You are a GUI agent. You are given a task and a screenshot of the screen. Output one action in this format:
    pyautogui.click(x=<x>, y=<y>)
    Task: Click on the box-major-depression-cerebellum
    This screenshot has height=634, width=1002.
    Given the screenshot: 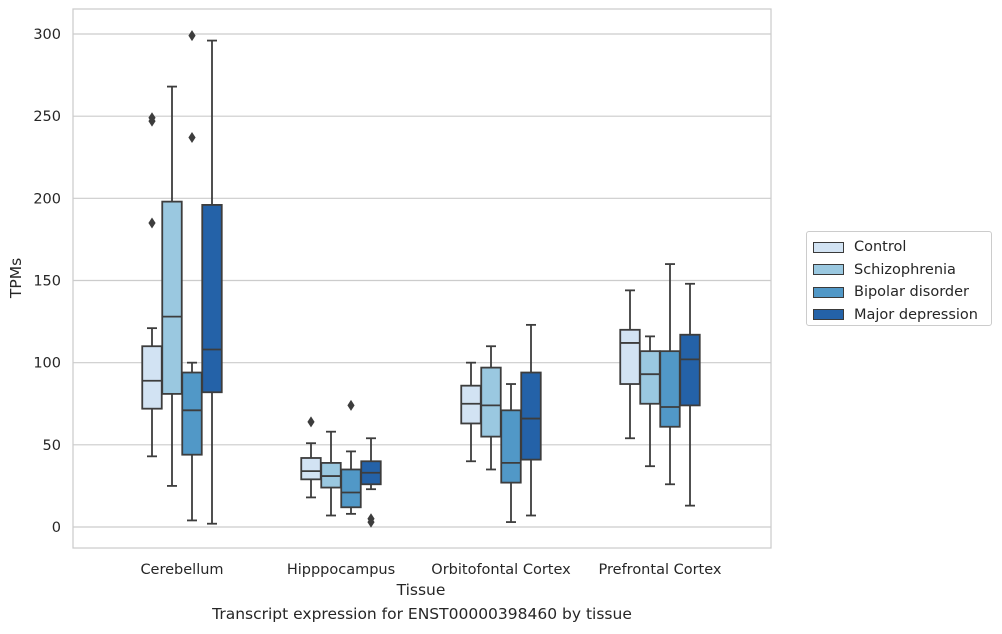 What is the action you would take?
    pyautogui.click(x=212, y=282)
    